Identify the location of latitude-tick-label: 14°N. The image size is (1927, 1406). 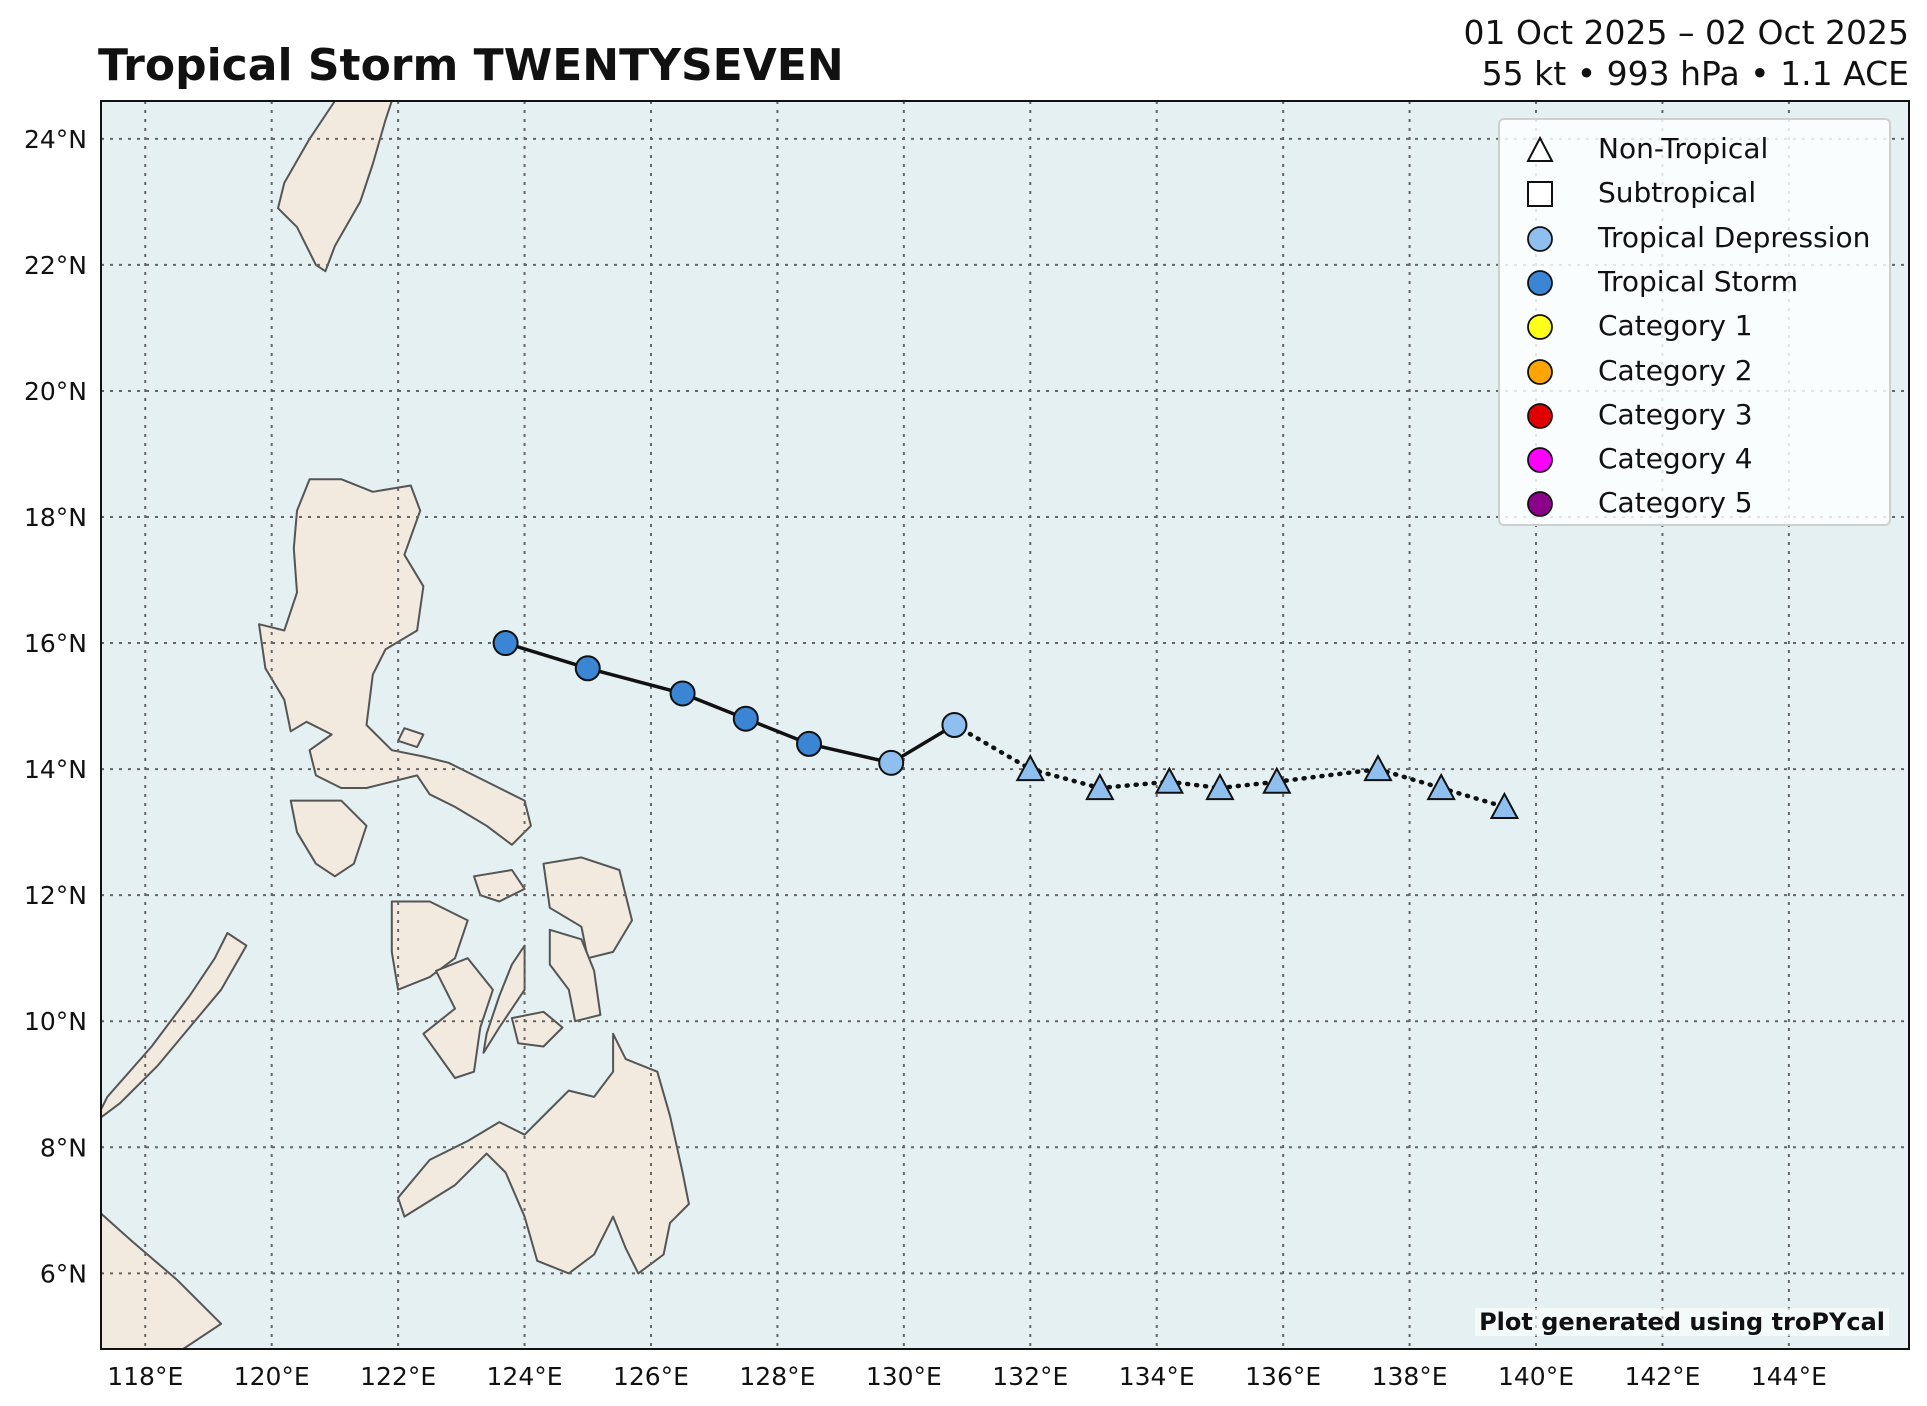
(55, 769).